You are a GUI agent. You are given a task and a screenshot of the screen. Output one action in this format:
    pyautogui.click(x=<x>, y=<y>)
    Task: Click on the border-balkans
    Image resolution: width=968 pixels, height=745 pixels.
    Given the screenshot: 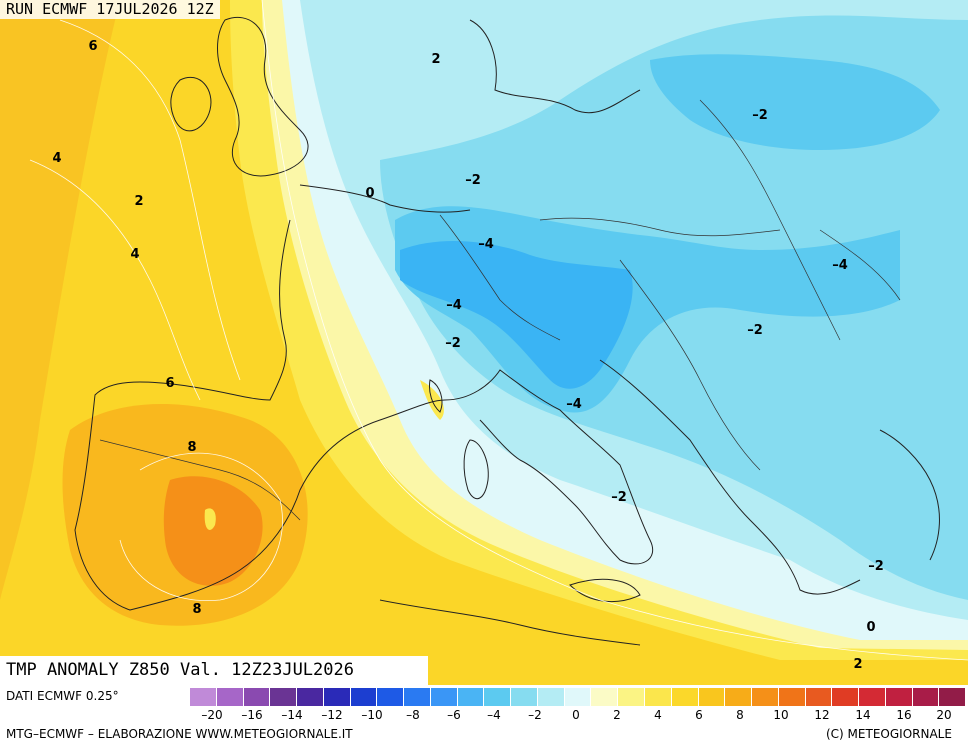 What is the action you would take?
    pyautogui.click(x=690, y=365)
    